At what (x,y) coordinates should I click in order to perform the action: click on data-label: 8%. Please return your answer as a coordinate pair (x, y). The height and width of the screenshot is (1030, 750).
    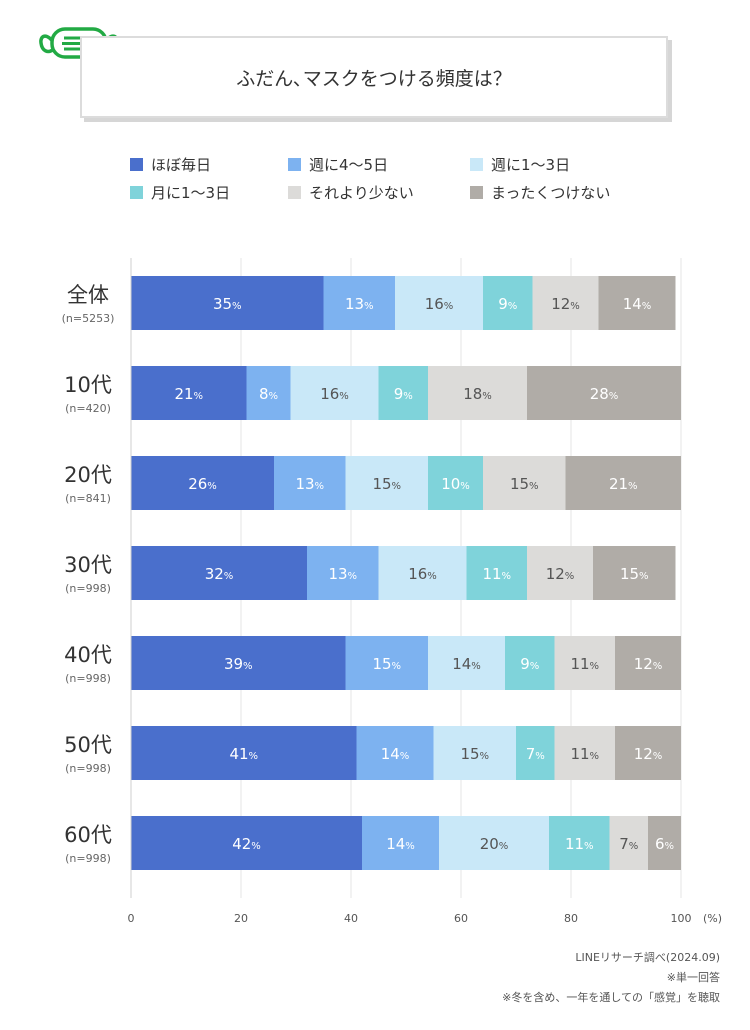
    Looking at the image, I should click on (268, 394).